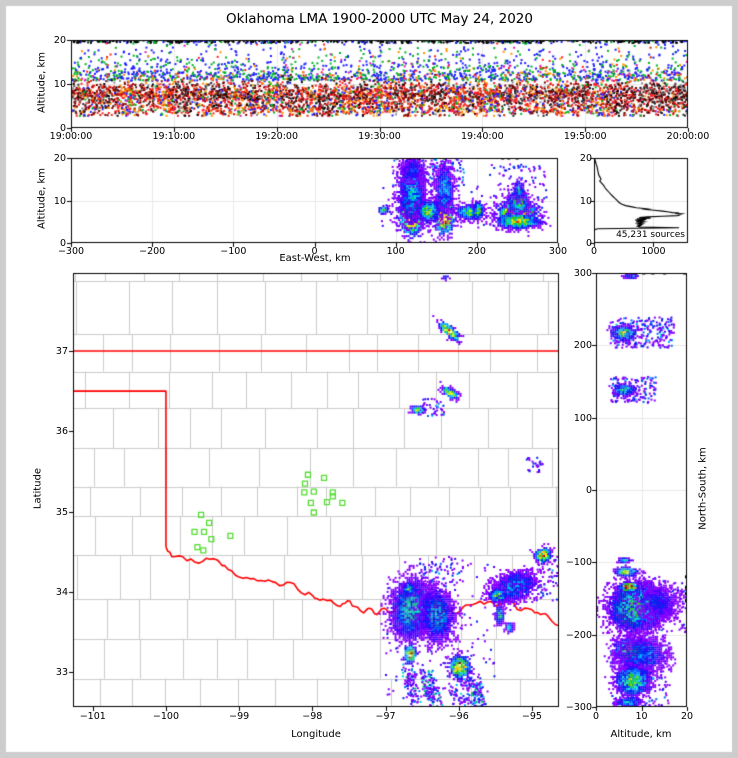 Image resolution: width=738 pixels, height=758 pixels. What do you see at coordinates (174, 136) in the screenshot?
I see `tick-label: 19:10:00` at bounding box center [174, 136].